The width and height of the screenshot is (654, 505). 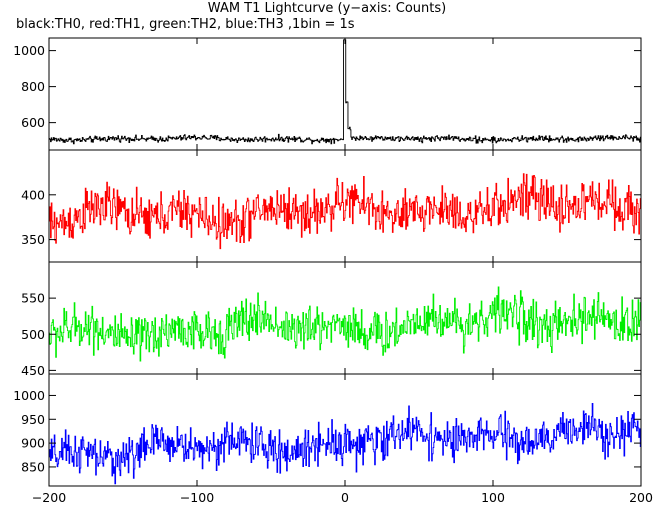 I want to click on series-th1-line, so click(x=345, y=211).